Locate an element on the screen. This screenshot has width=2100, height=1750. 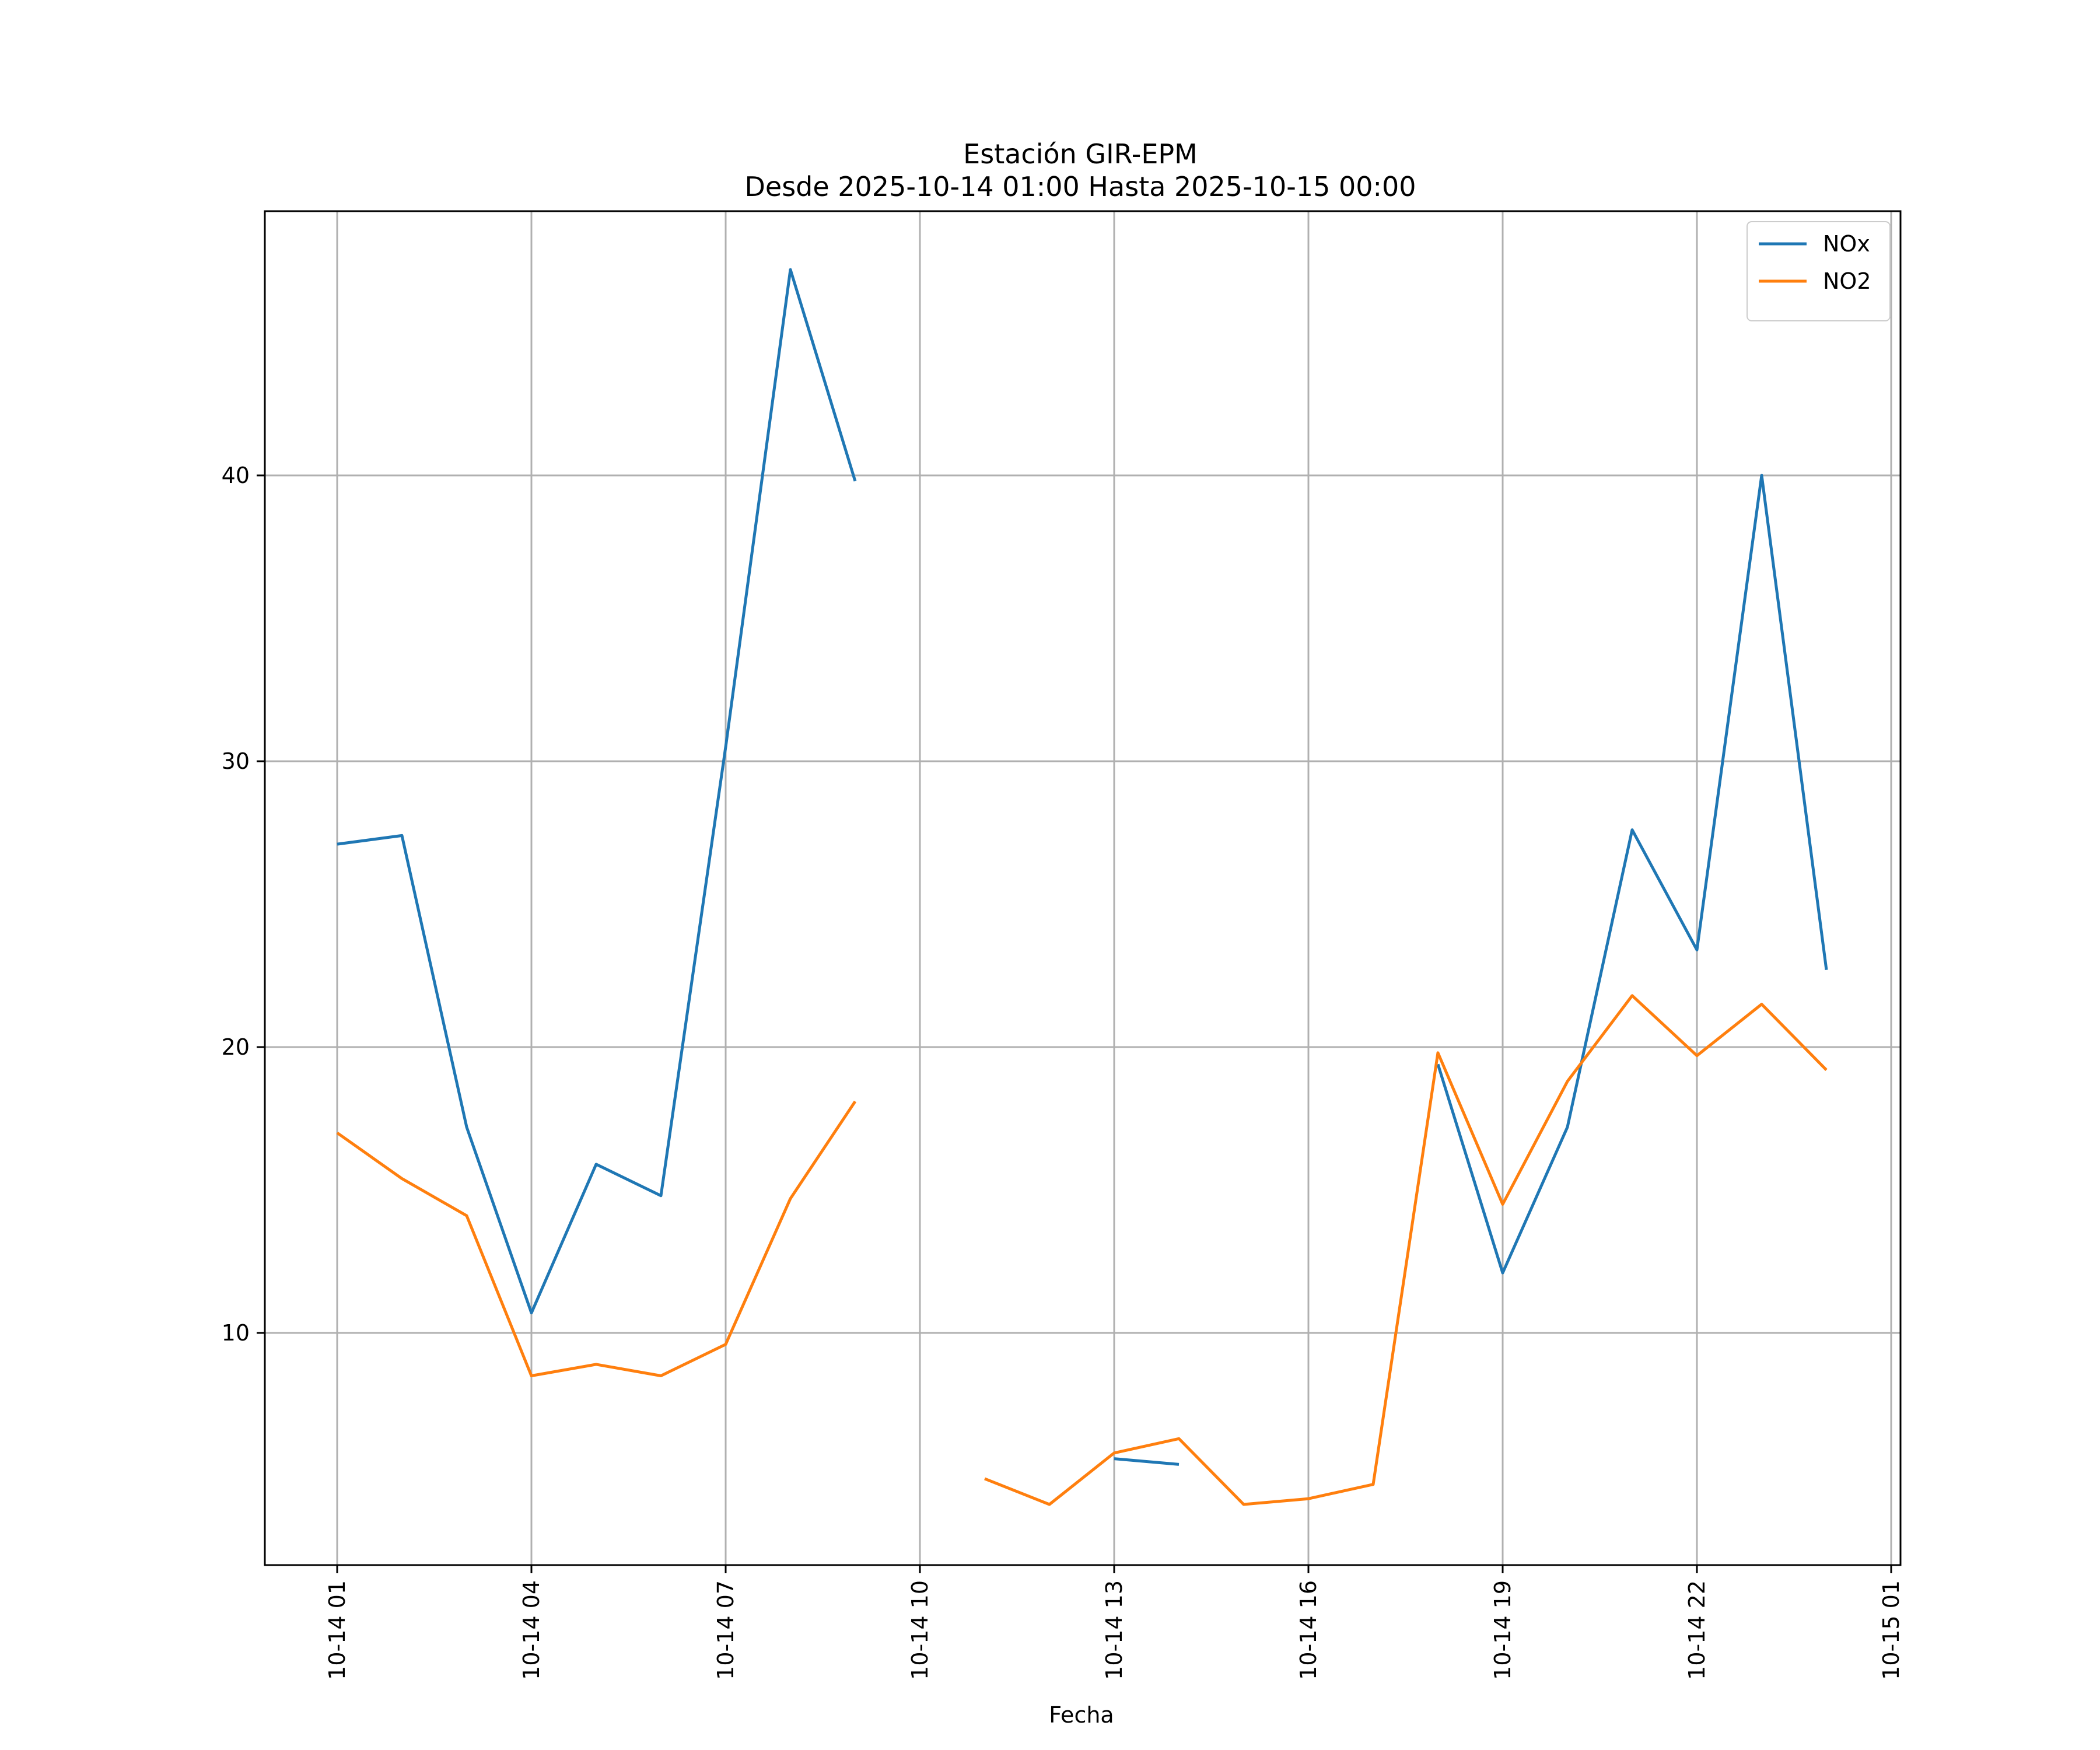
y-tick-label: 40 is located at coordinates (236, 475).